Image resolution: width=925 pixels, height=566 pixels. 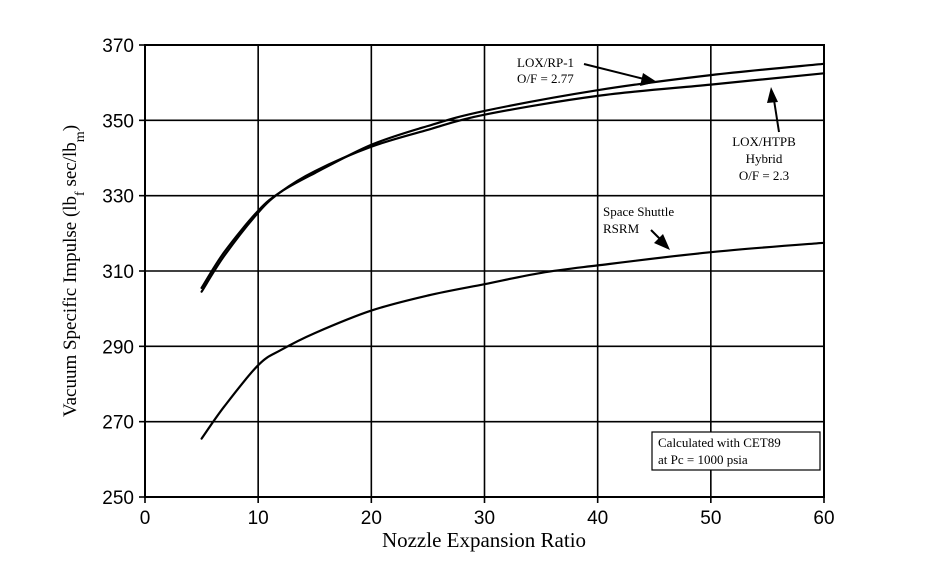 I want to click on annotation-lox-htpb: LOX/HTPB Hybrid O/F = 2.3, so click(x=764, y=135).